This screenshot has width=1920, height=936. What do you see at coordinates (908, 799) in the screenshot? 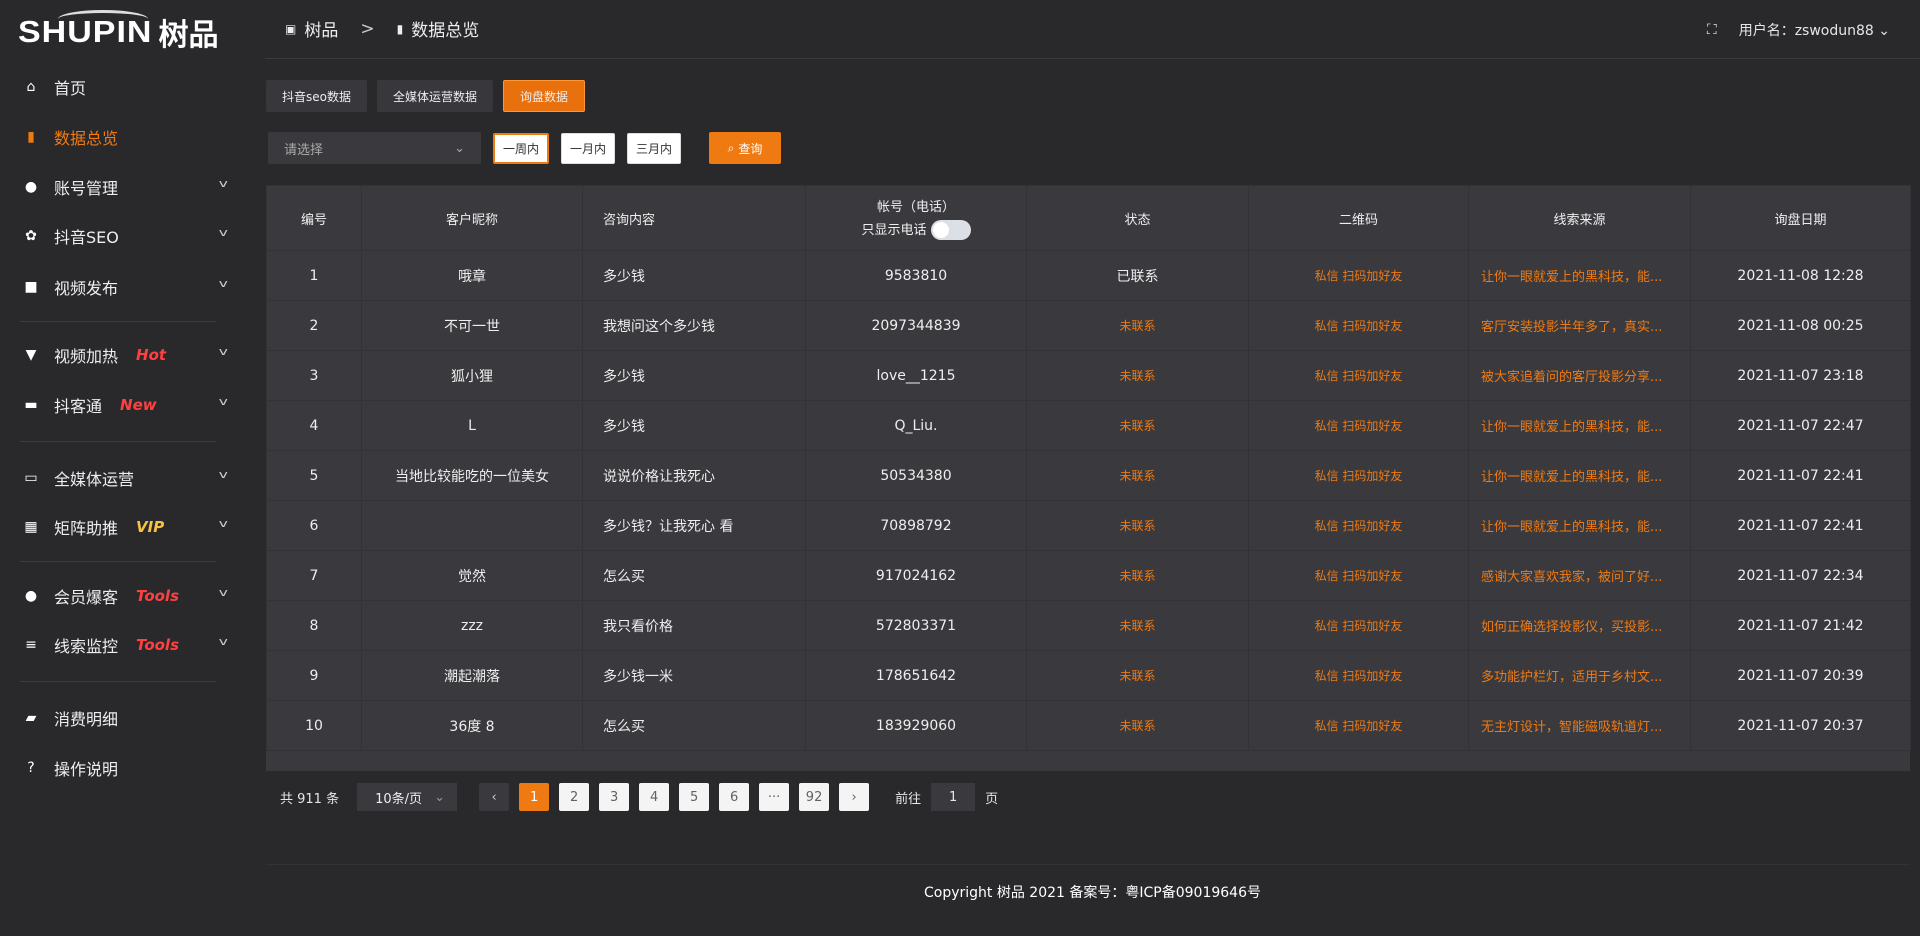
I see `goto-prefix: 前往` at bounding box center [908, 799].